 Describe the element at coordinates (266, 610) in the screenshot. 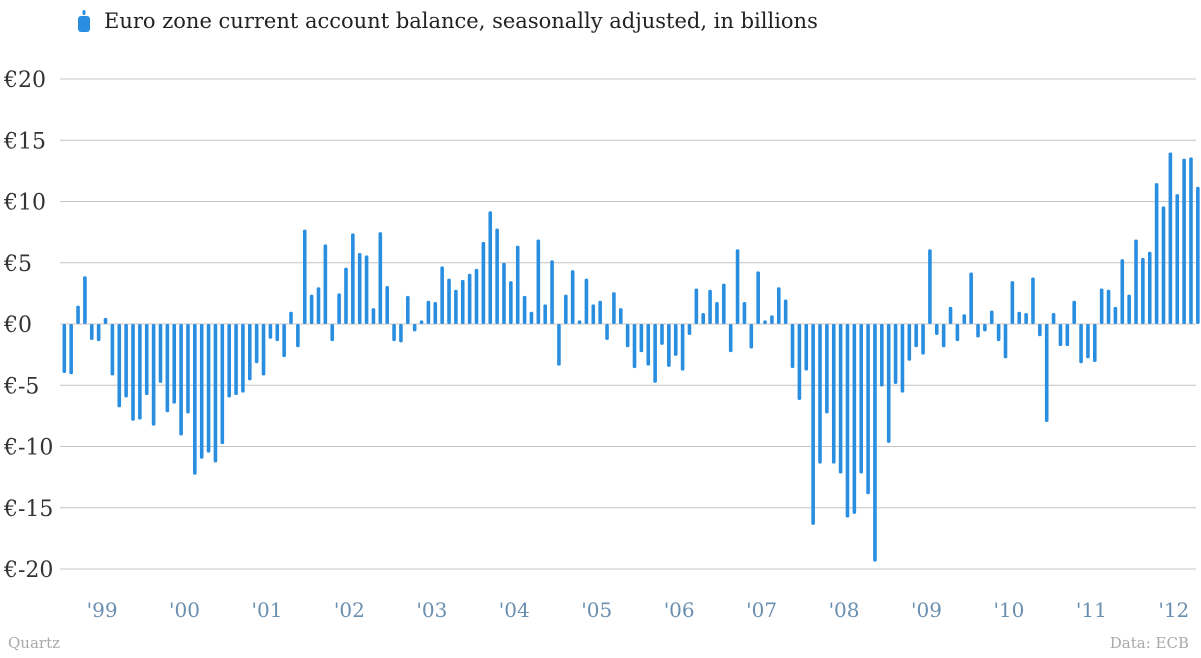

I see `x-tick-label: '01` at that location.